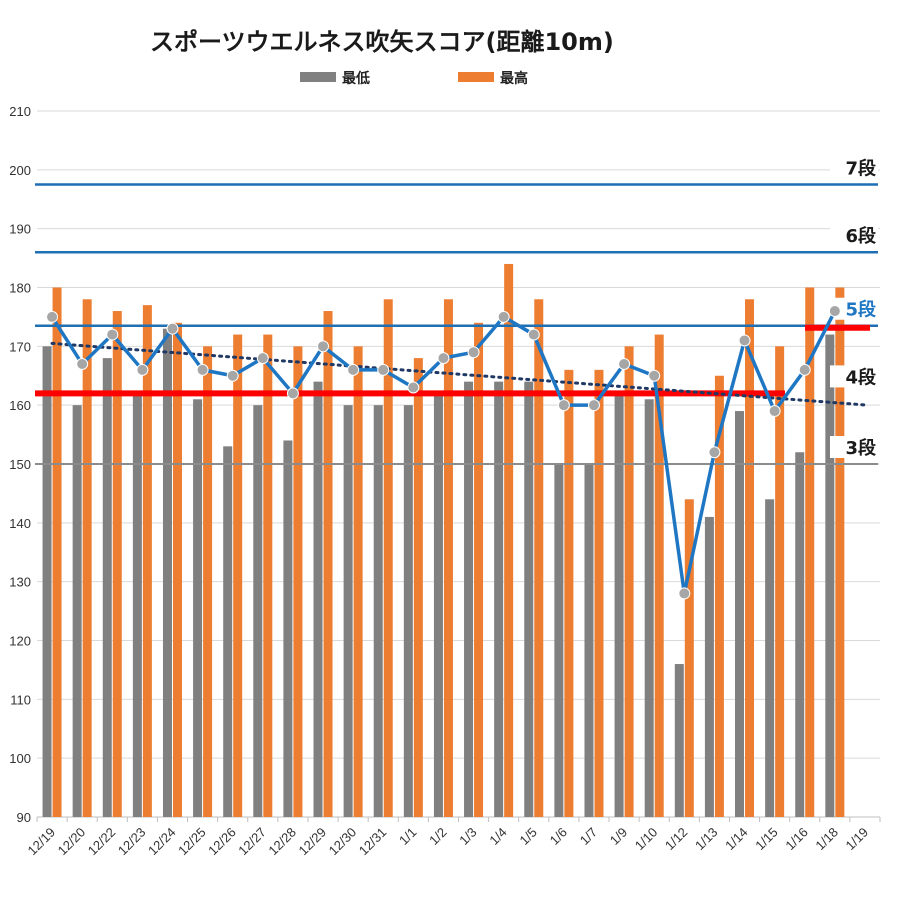 This screenshot has width=900, height=900. I want to click on y-tick-label: 100, so click(20, 758).